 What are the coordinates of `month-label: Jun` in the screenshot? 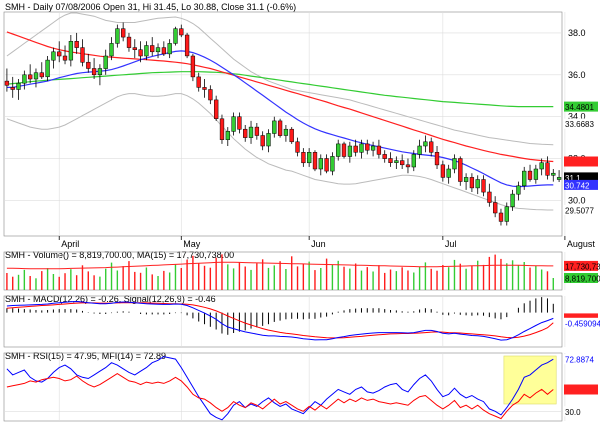 It's located at (318, 244).